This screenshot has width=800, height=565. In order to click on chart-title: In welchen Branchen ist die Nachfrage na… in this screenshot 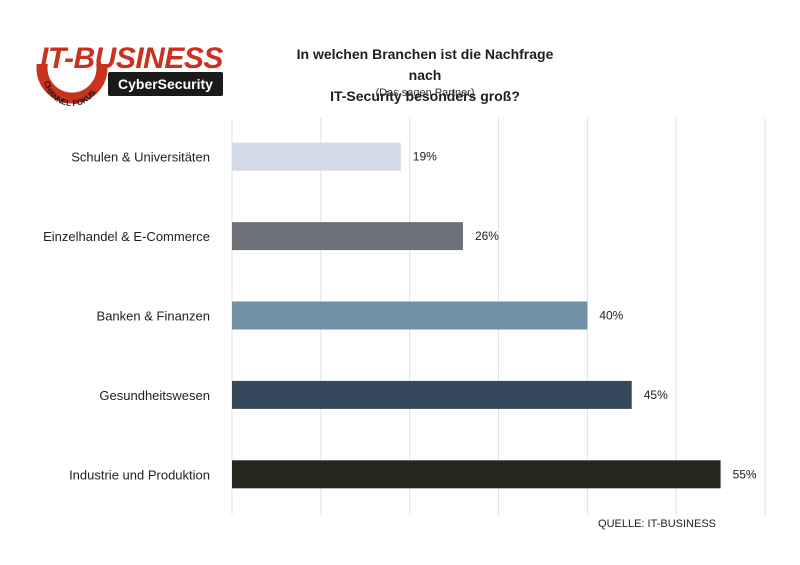, I will do `click(425, 75)`.